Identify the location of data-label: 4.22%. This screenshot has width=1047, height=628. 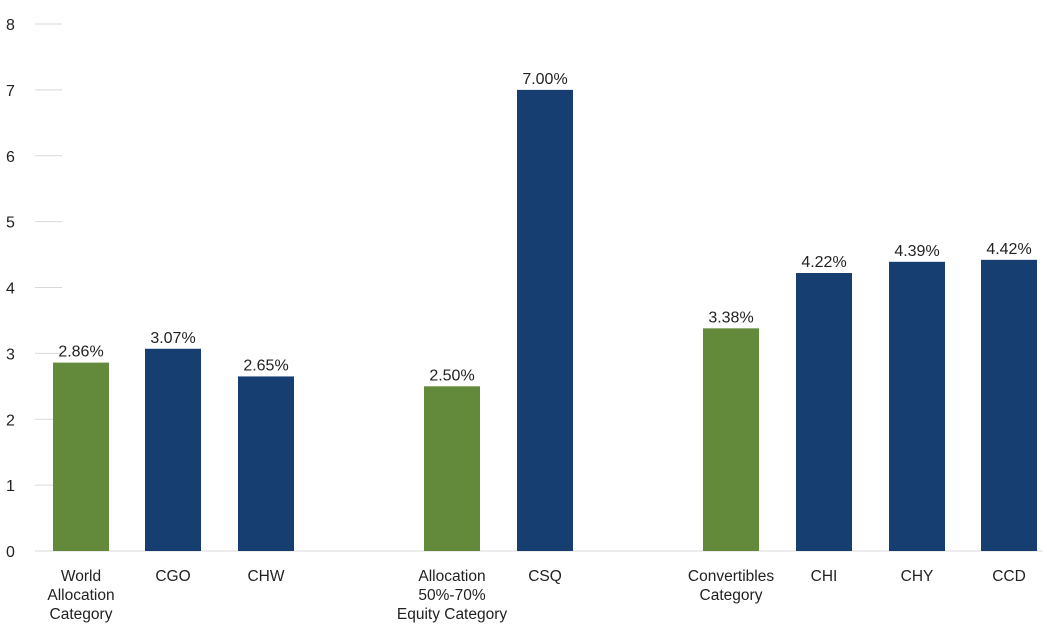
(823, 262).